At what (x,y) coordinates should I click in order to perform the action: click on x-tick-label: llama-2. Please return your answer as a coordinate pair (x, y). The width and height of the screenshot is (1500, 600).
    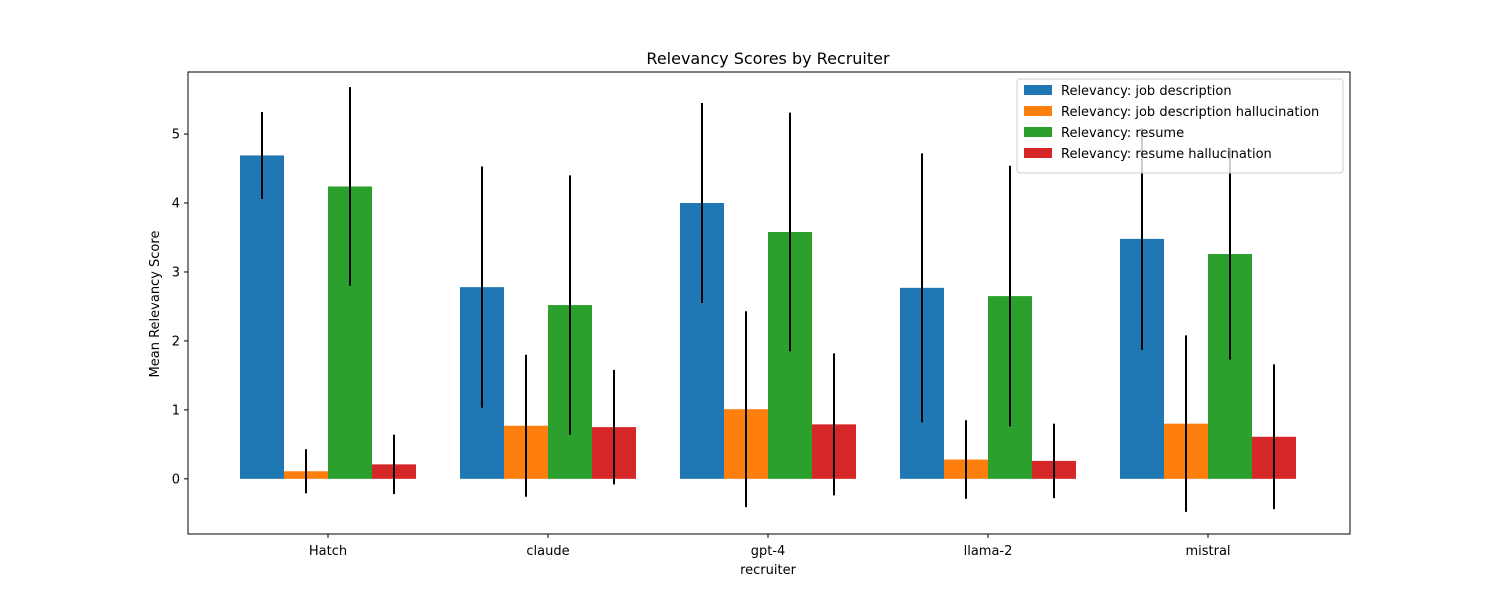
    Looking at the image, I should click on (988, 551).